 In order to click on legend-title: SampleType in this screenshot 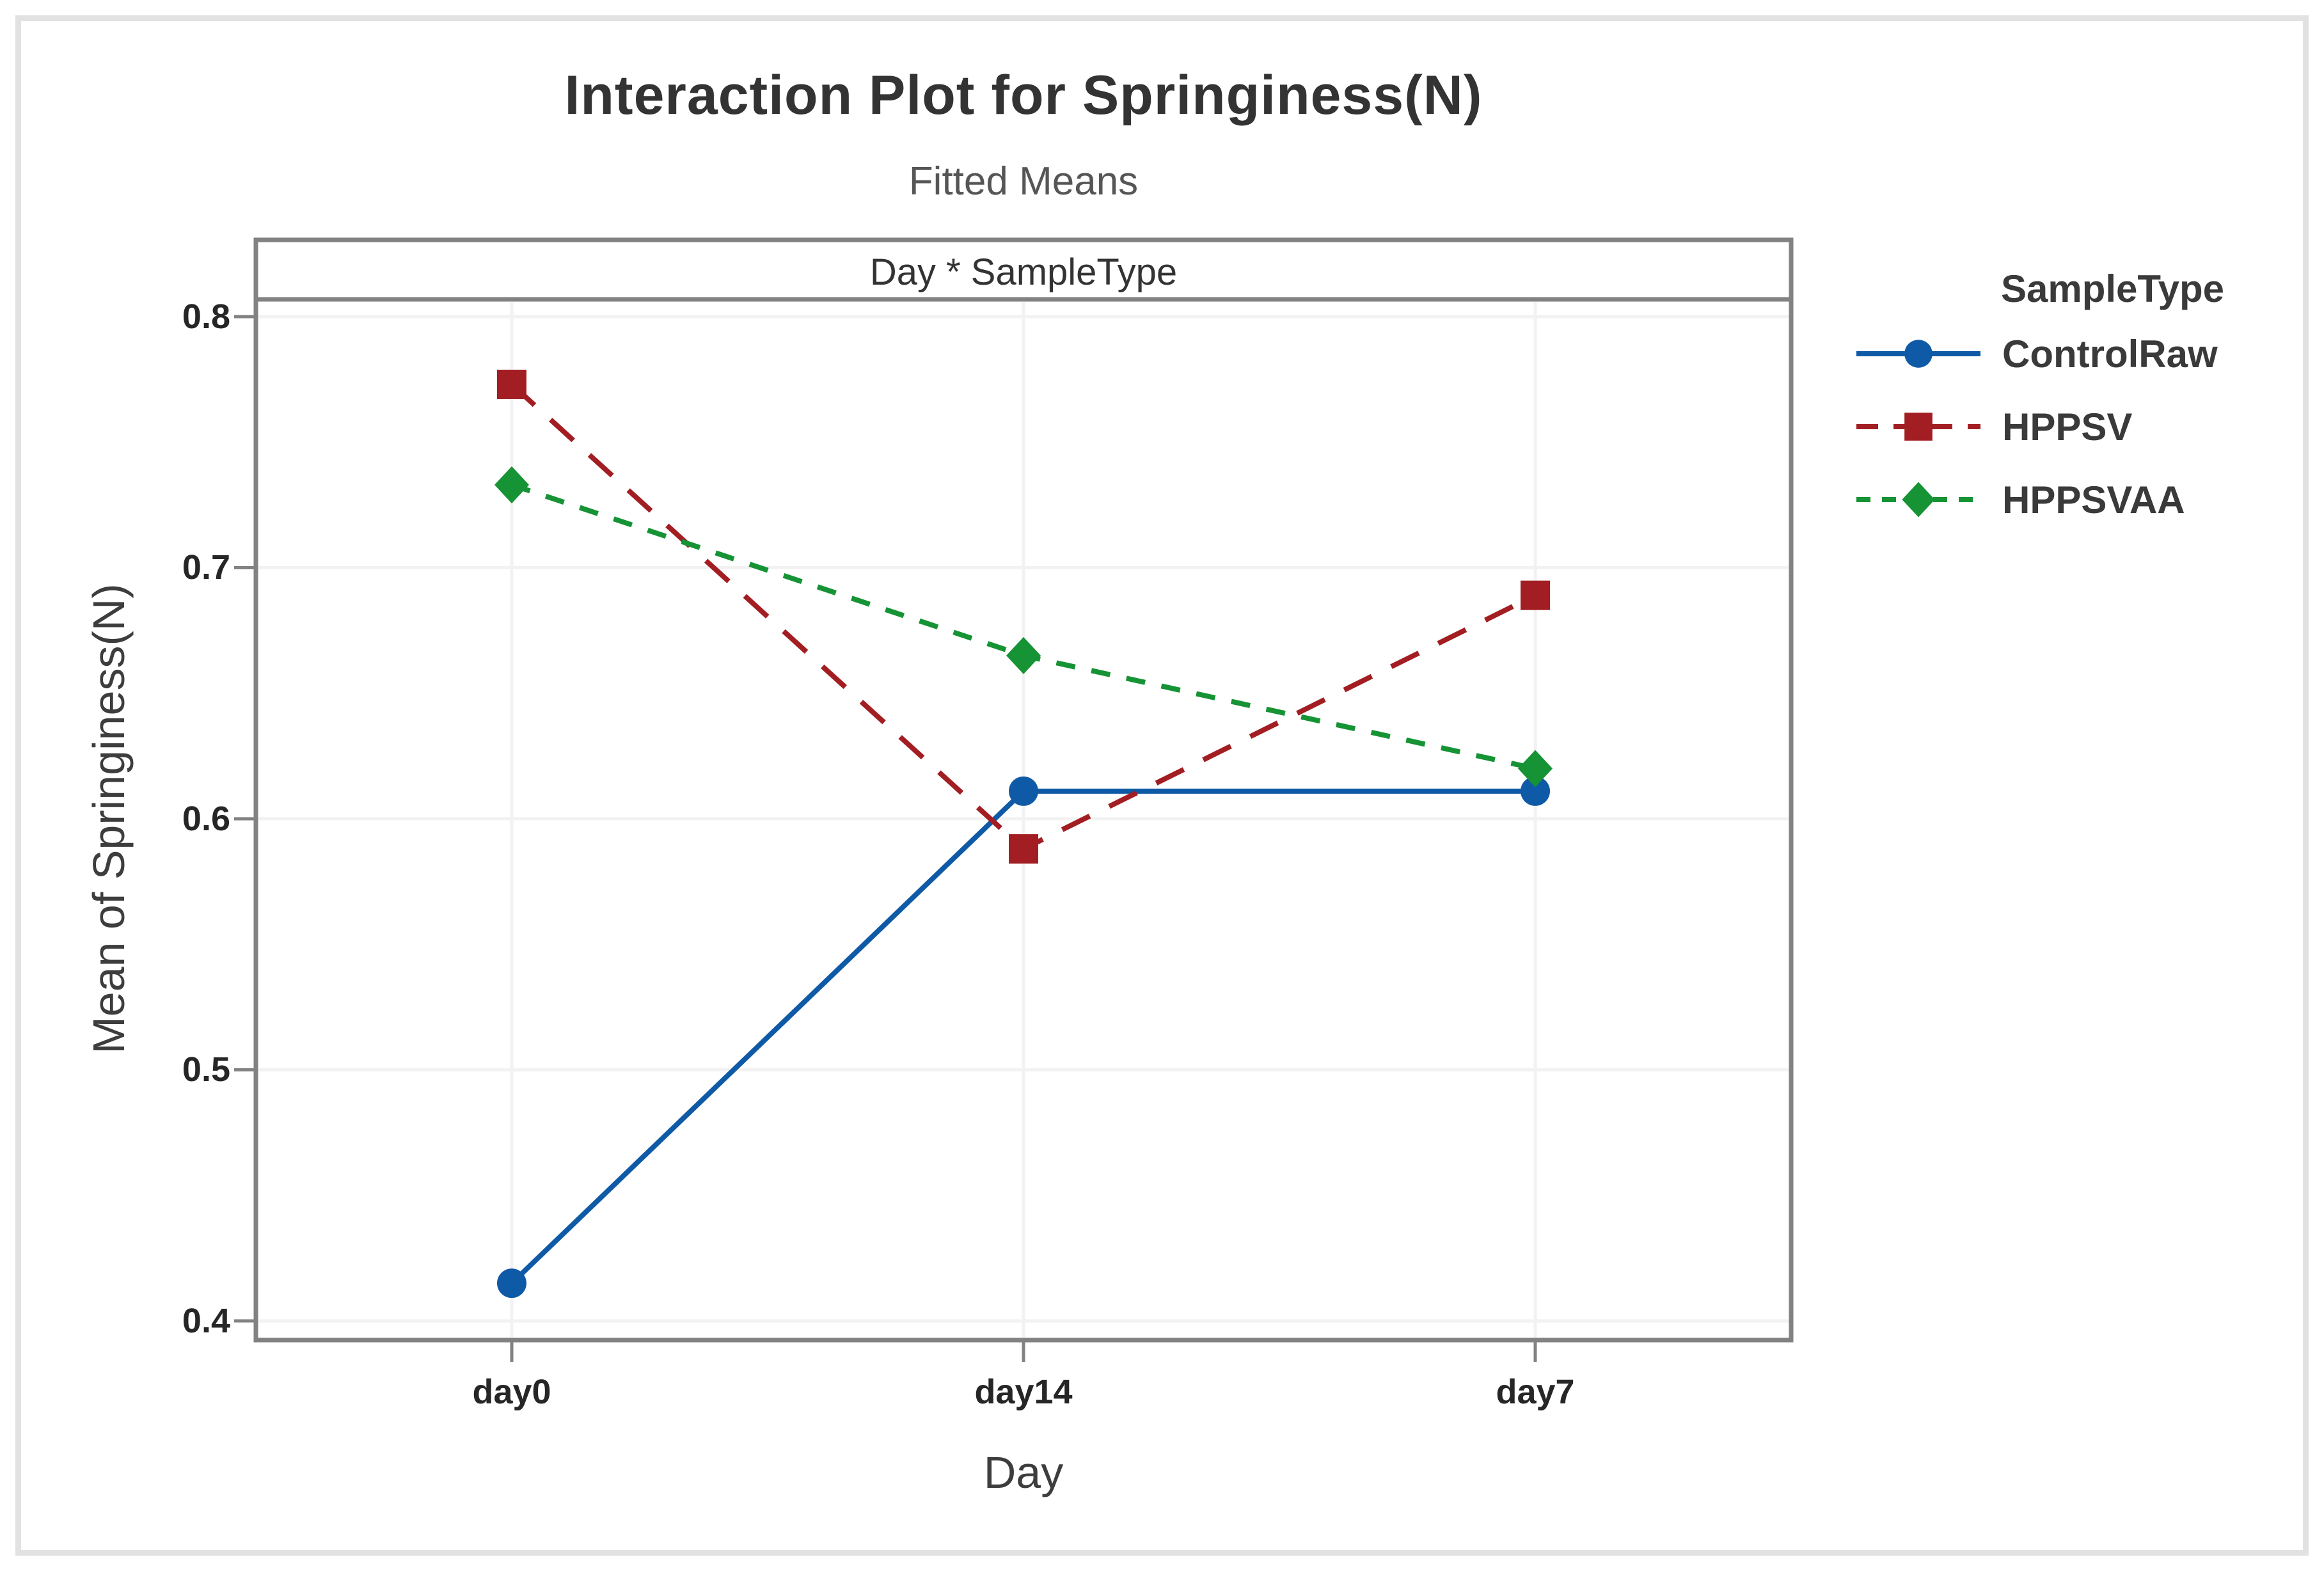, I will do `click(2113, 288)`.